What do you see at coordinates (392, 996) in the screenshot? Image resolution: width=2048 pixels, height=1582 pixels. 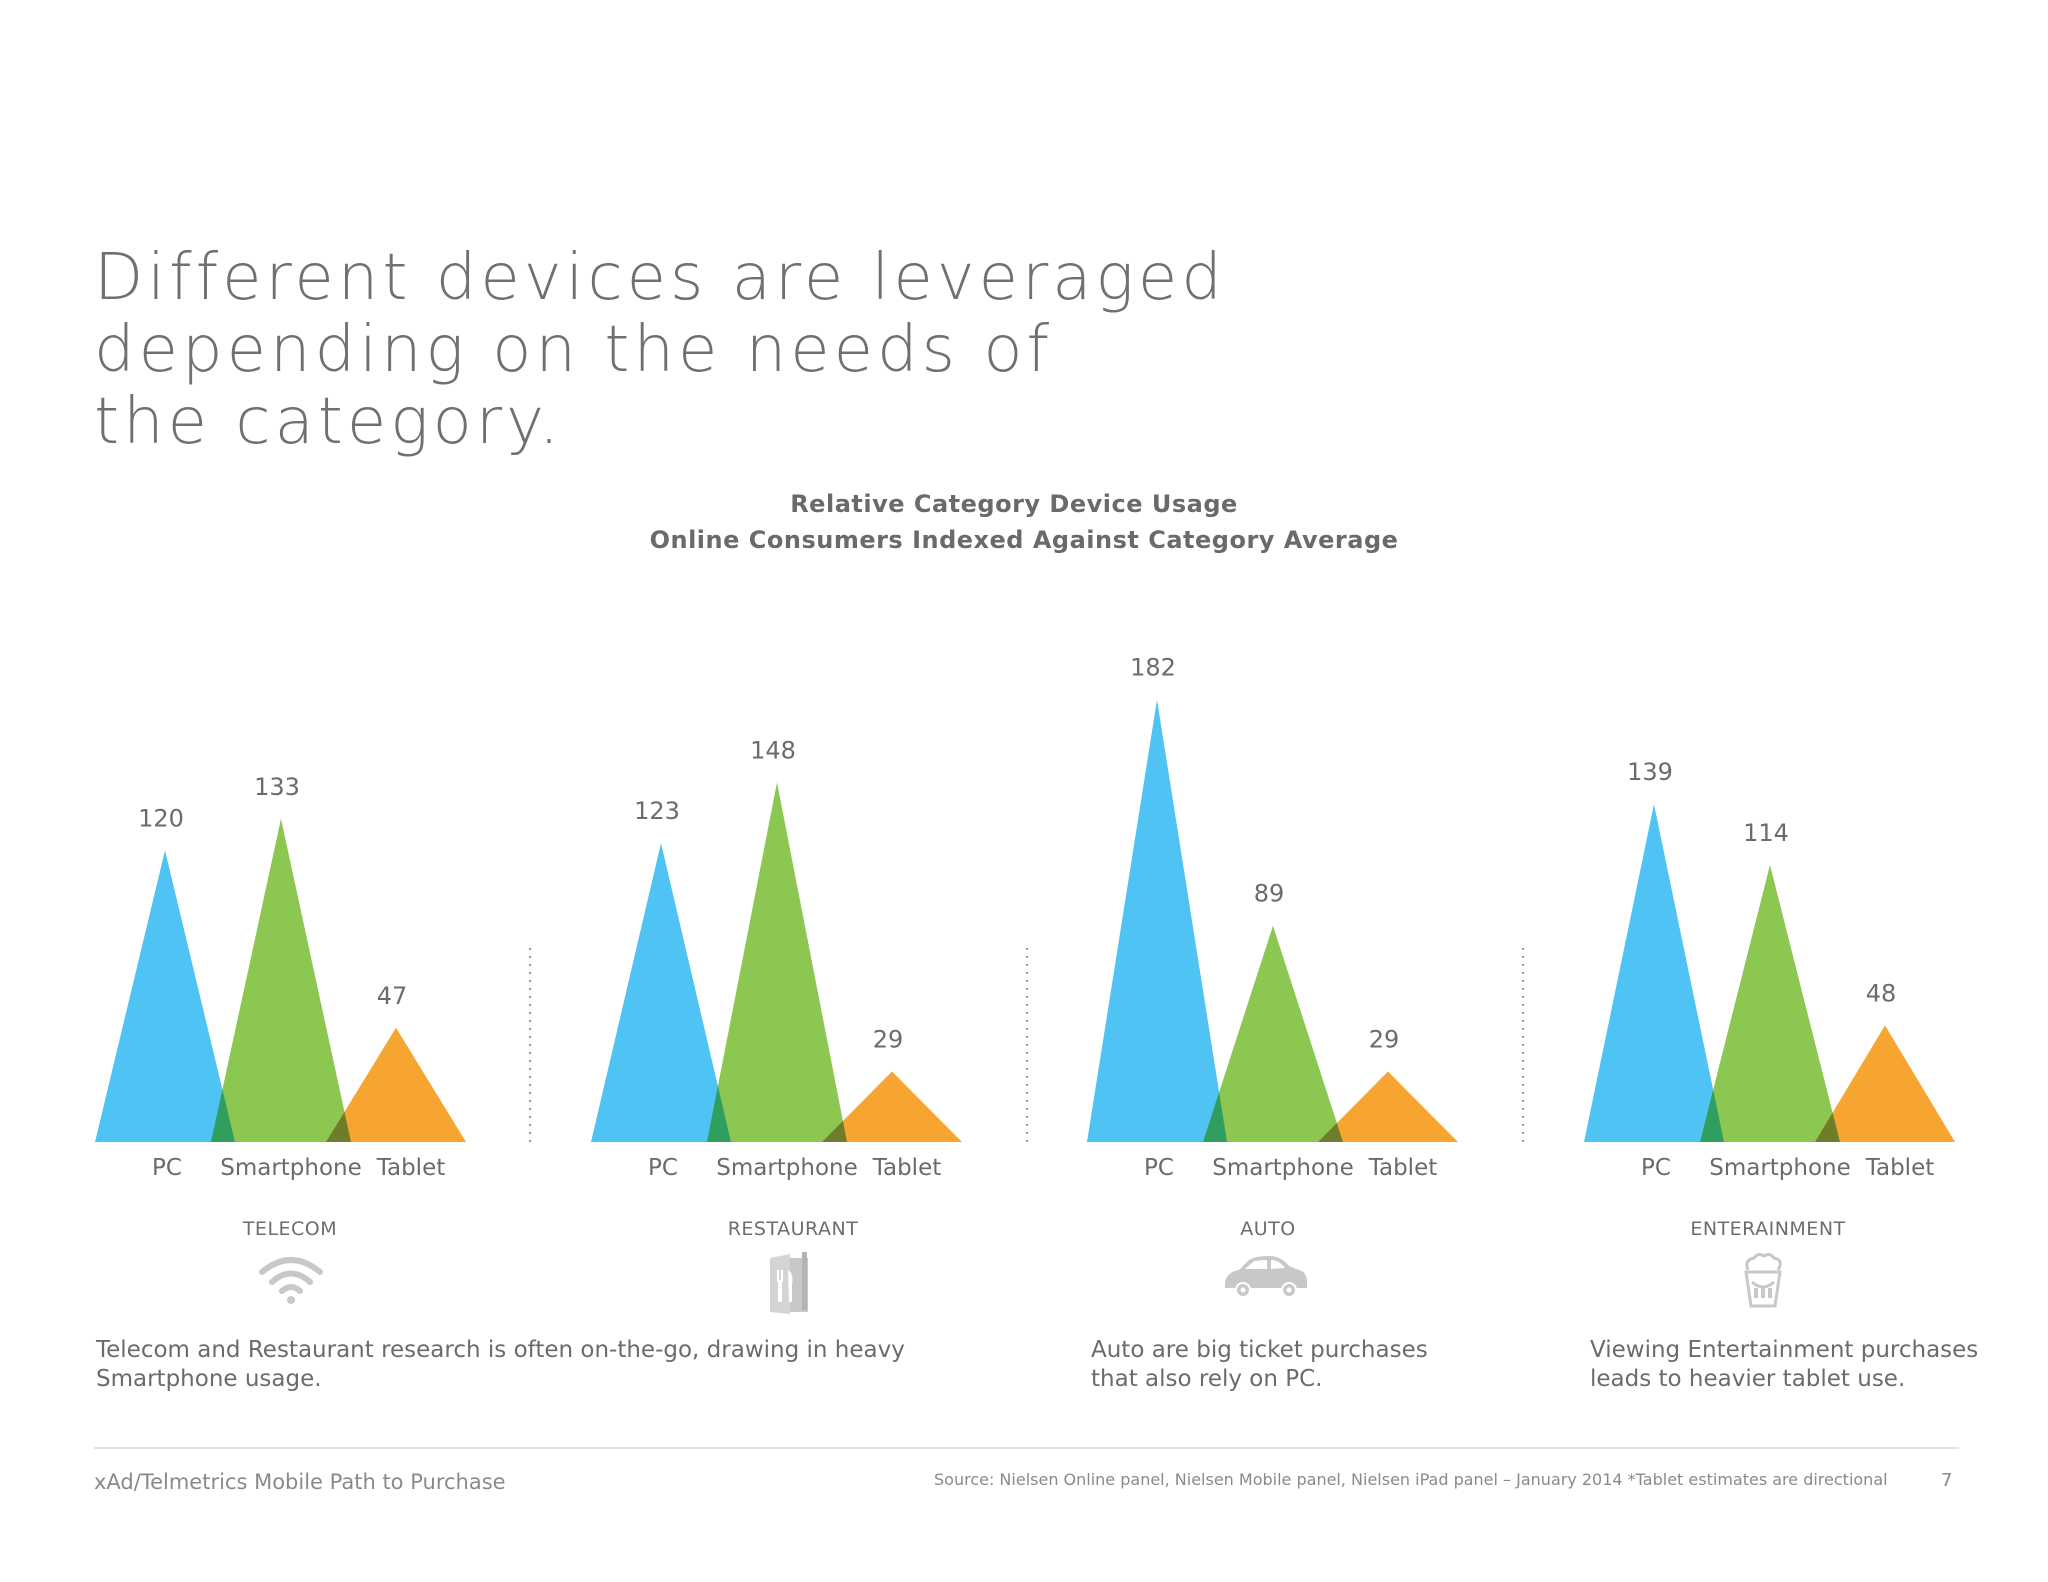 I see `telecom-tablet-value-label: 47` at bounding box center [392, 996].